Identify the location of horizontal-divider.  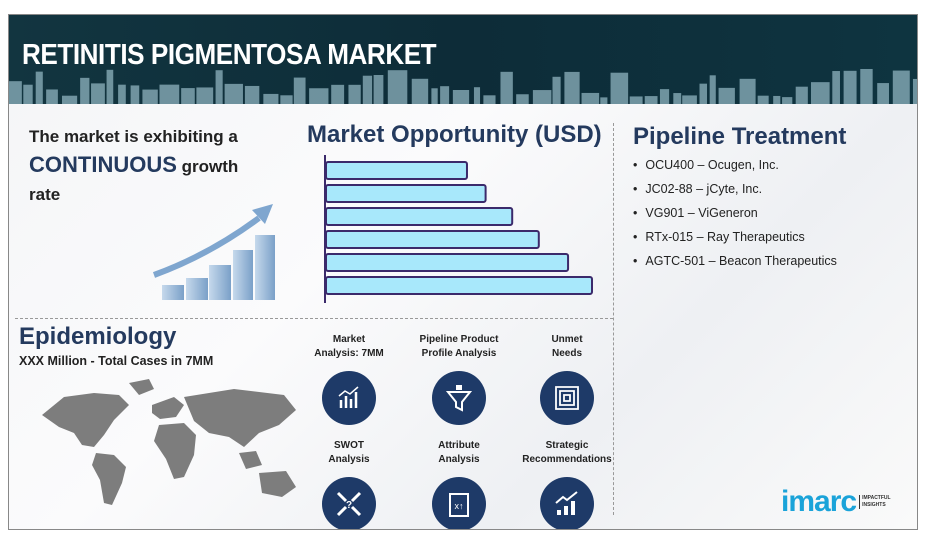
(314, 318).